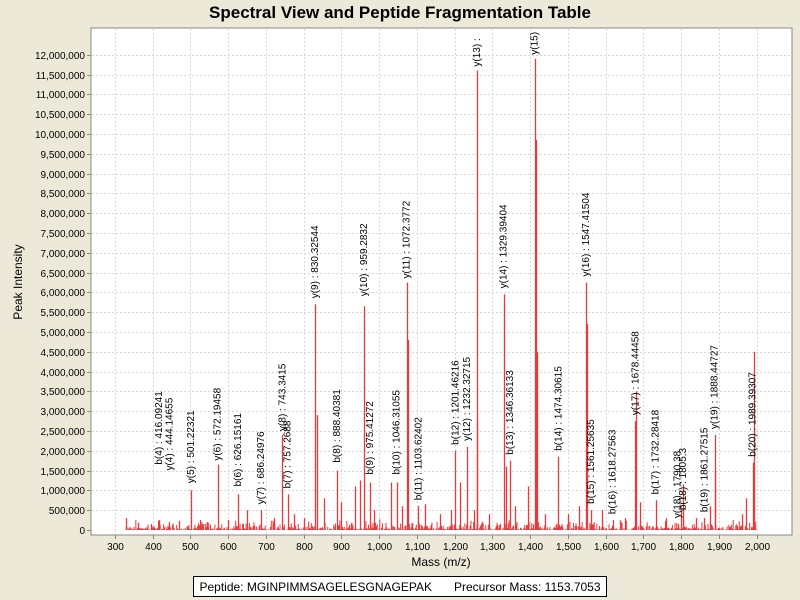  Describe the element at coordinates (417, 547) in the screenshot. I see `x-tick-label: 1,100` at that location.